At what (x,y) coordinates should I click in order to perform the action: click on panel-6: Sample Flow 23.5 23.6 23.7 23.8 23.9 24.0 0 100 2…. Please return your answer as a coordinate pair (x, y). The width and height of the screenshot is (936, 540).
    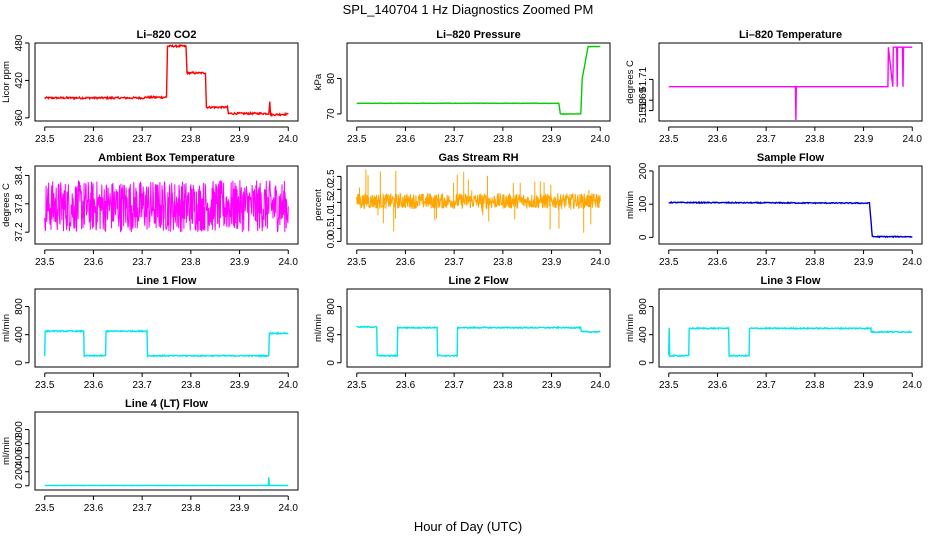
    Looking at the image, I should click on (774, 210).